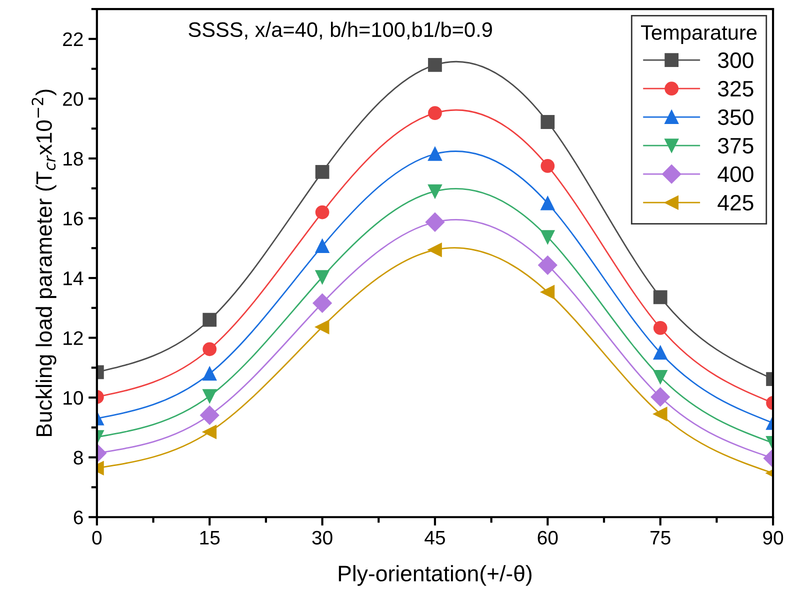 The height and width of the screenshot is (602, 788). Describe the element at coordinates (73, 338) in the screenshot. I see `y-tick-label: 12` at that location.